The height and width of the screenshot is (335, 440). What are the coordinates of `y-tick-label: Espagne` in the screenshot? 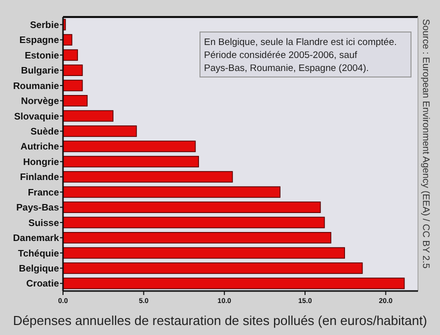 It's located at (39, 40).